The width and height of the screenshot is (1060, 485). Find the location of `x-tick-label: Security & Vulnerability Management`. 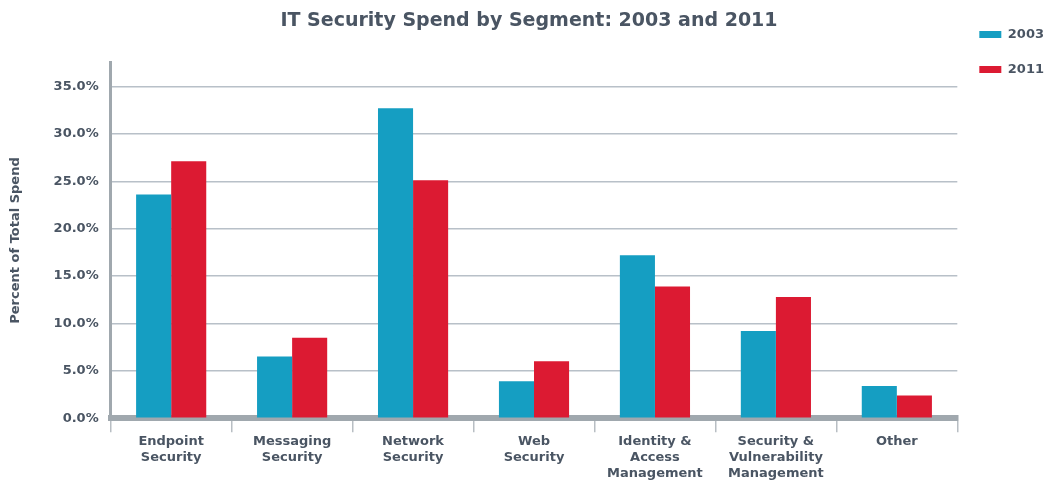

x-tick-label: Security & Vulnerability Management is located at coordinates (776, 456).